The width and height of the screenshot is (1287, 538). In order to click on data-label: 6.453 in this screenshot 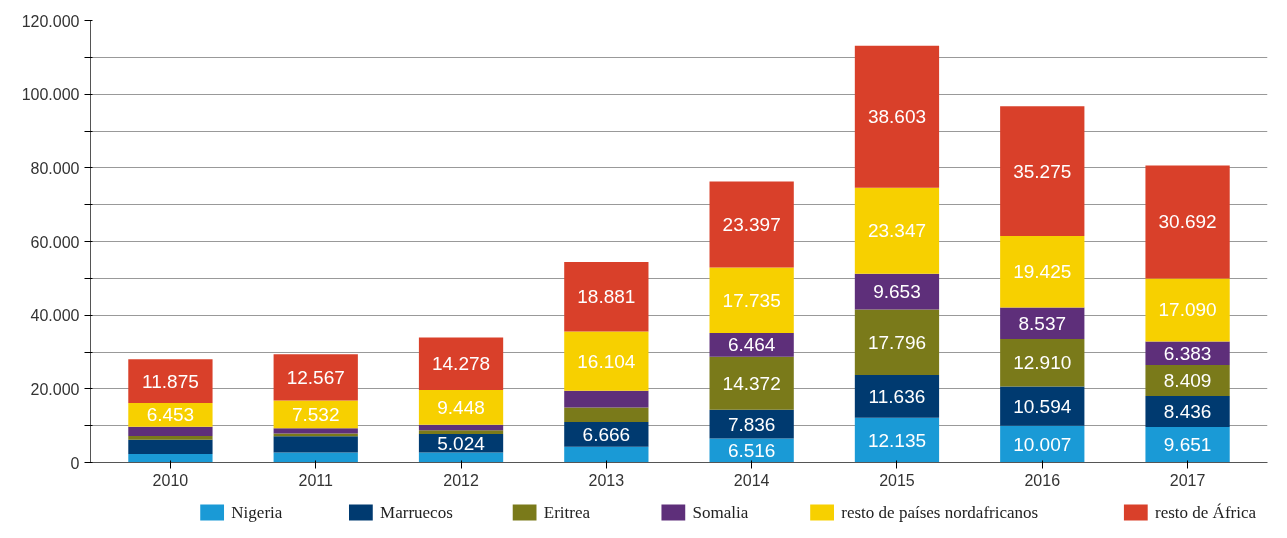, I will do `click(170, 415)`.